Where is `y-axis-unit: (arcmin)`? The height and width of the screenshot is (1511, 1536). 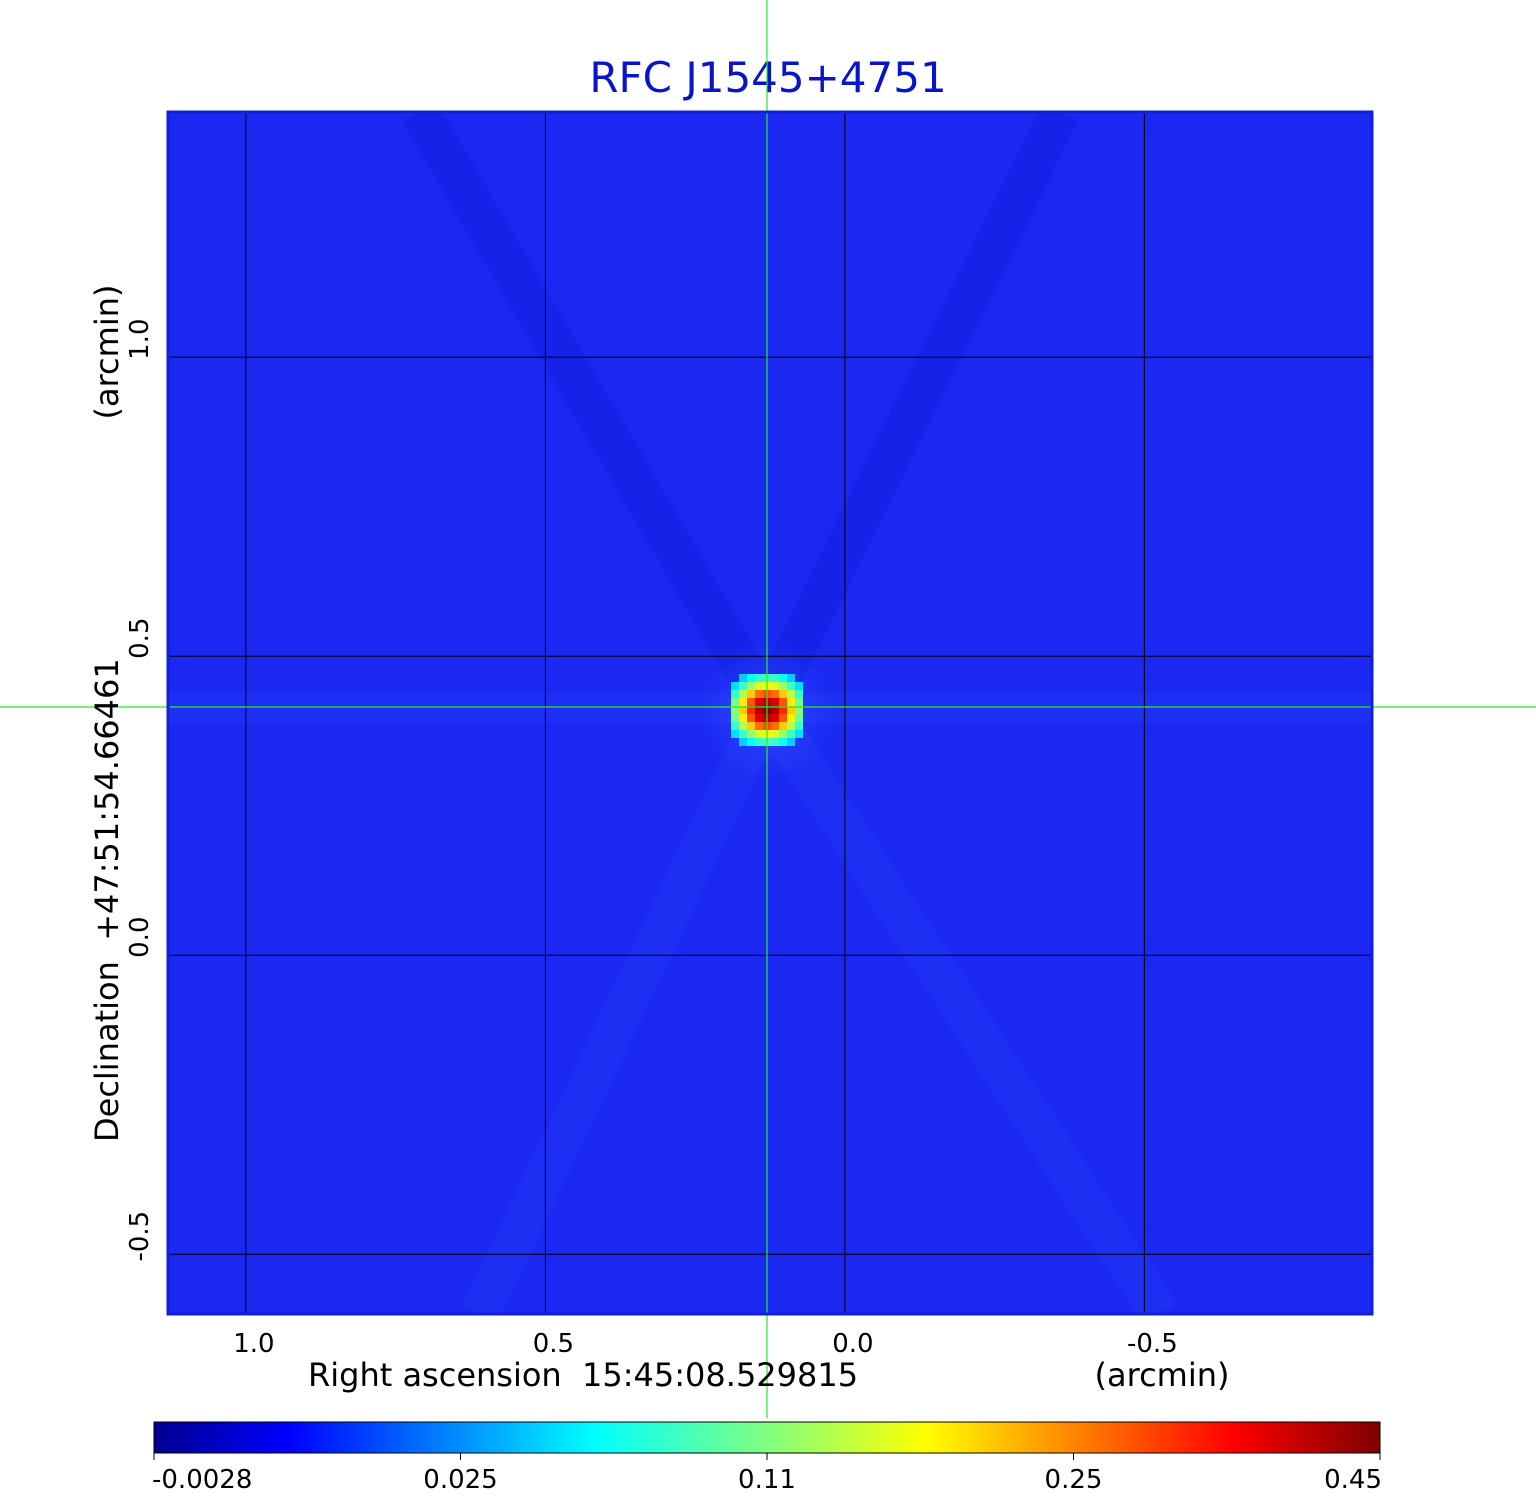
y-axis-unit: (arcmin) is located at coordinates (107, 352).